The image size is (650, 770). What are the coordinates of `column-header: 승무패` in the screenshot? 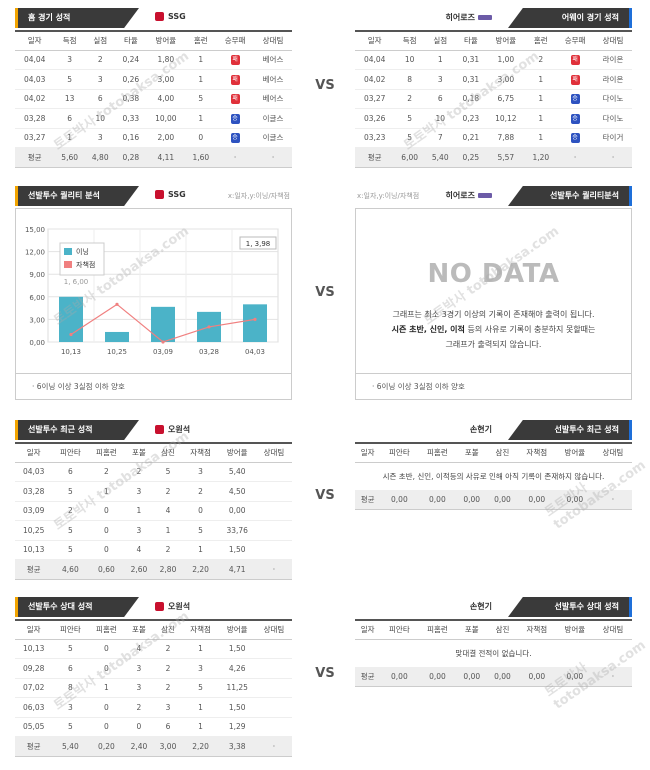 It's located at (235, 41).